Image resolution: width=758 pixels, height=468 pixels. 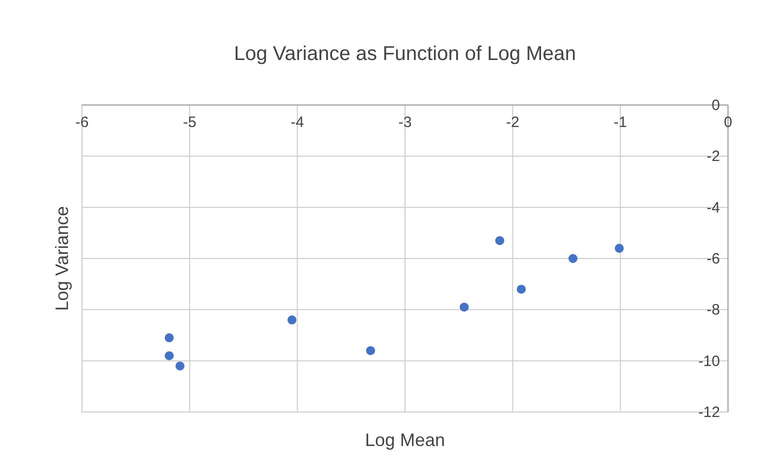 I want to click on y-tick-label: -8, so click(x=713, y=310).